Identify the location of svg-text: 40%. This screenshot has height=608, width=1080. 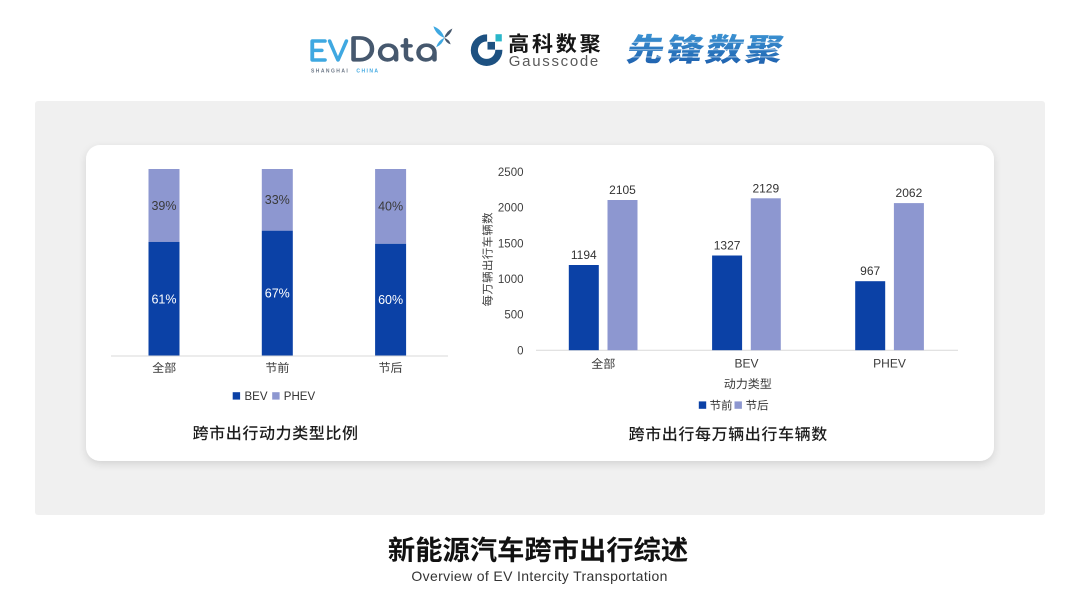
(390, 207).